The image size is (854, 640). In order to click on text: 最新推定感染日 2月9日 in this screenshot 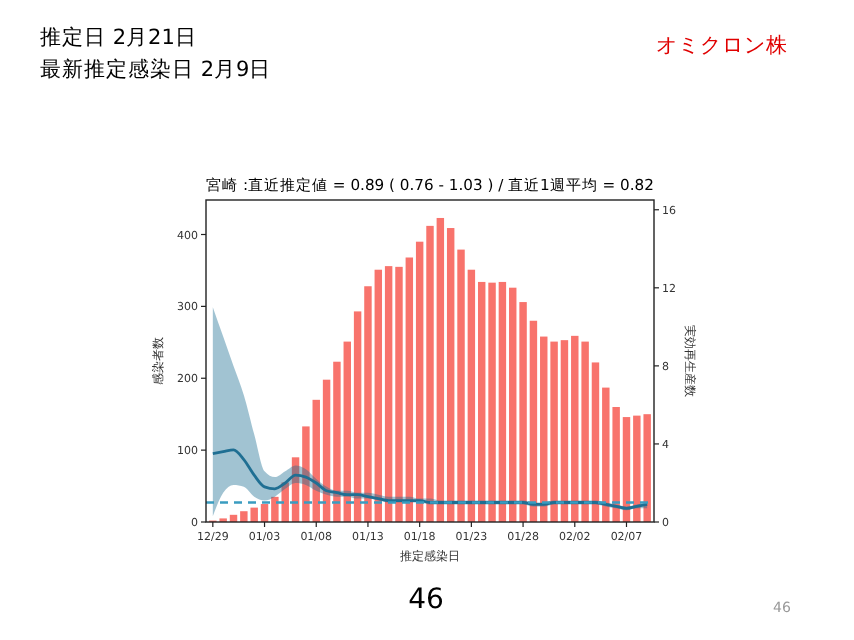, I will do `click(156, 69)`.